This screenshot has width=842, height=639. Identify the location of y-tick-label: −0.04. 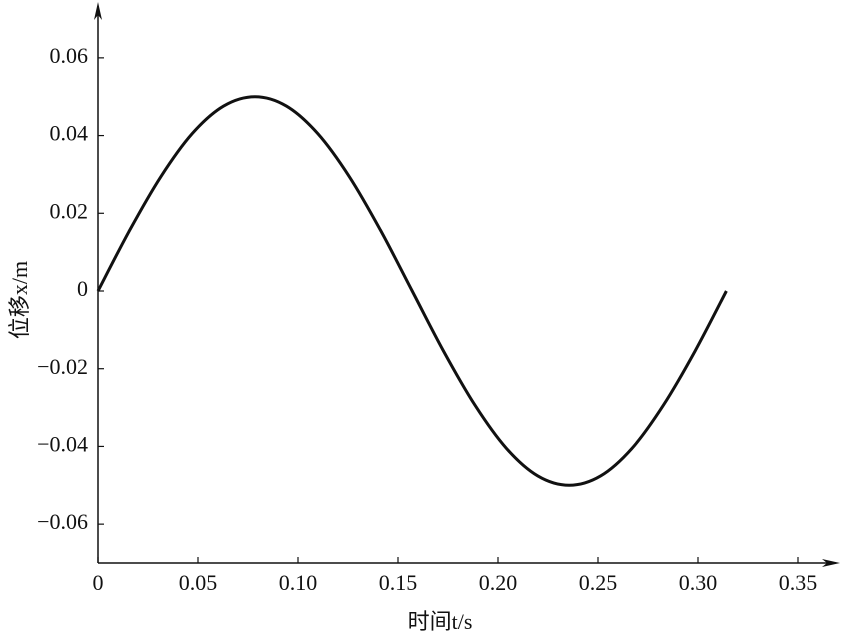
(62, 443).